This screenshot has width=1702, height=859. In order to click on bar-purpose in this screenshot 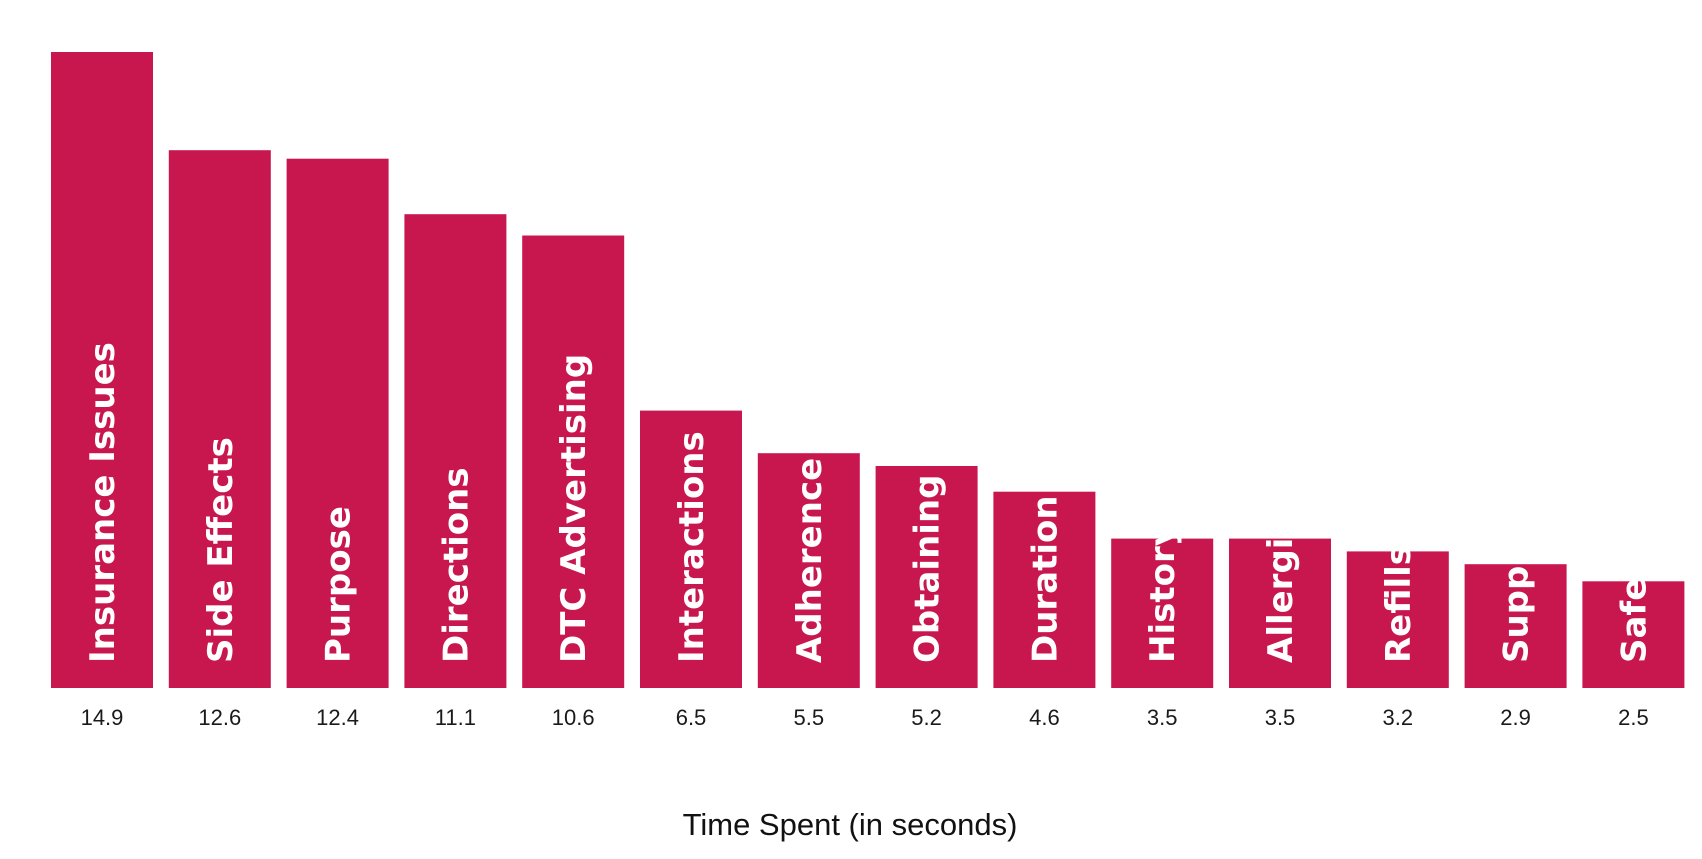, I will do `click(337, 423)`.